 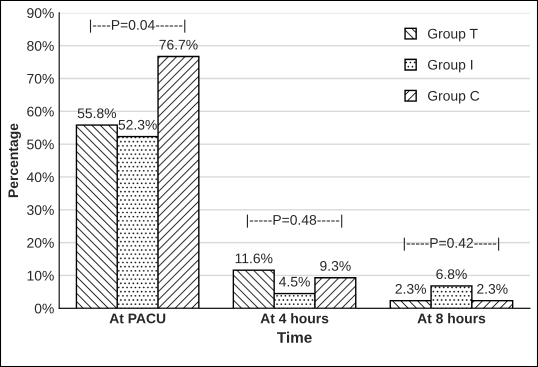 What do you see at coordinates (40, 111) in the screenshot?
I see `y-tick-label: 60%` at bounding box center [40, 111].